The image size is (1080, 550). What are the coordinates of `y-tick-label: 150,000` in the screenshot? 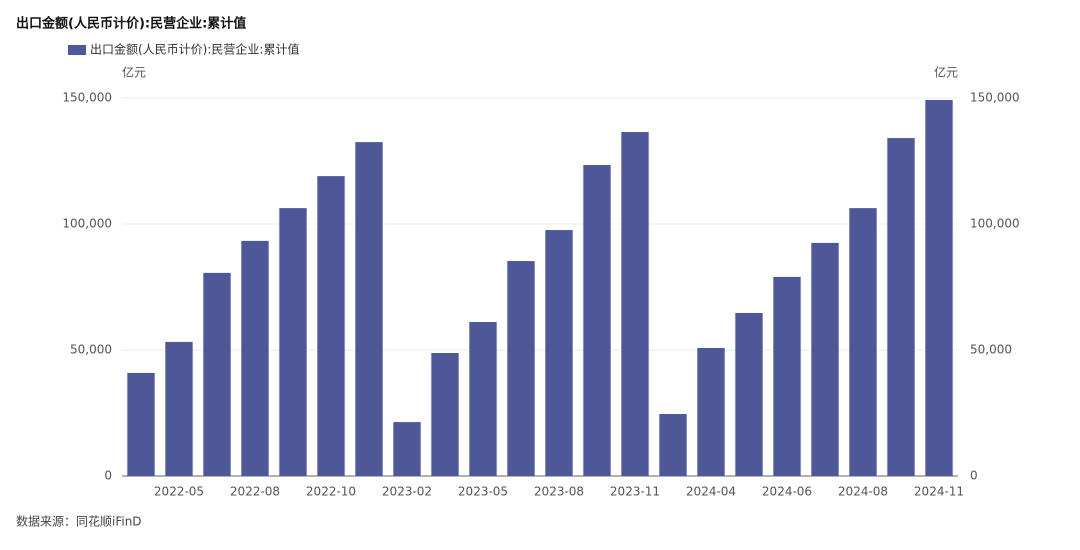 It's located at (87, 98).